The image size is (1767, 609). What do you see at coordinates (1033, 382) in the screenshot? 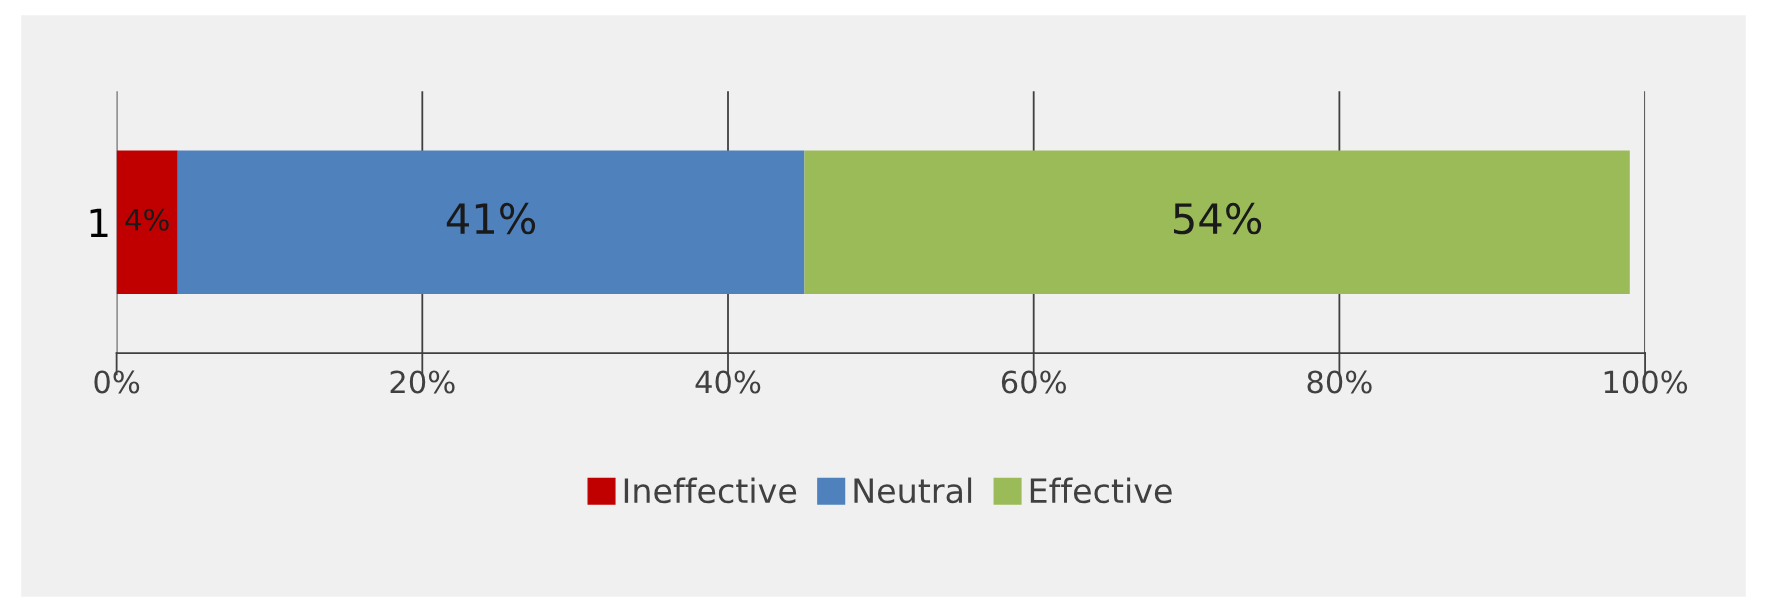
I see `x-tick-label: 60%` at bounding box center [1033, 382].